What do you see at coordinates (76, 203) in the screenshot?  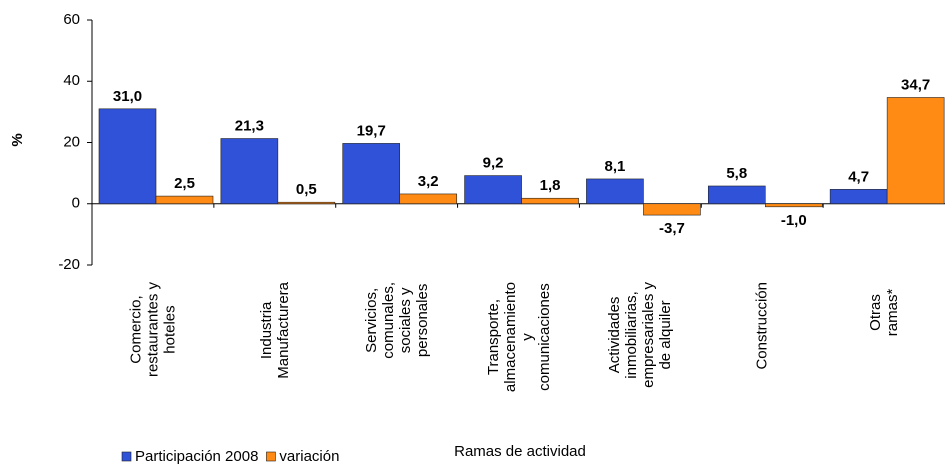 I see `y-tick-label: 0` at bounding box center [76, 203].